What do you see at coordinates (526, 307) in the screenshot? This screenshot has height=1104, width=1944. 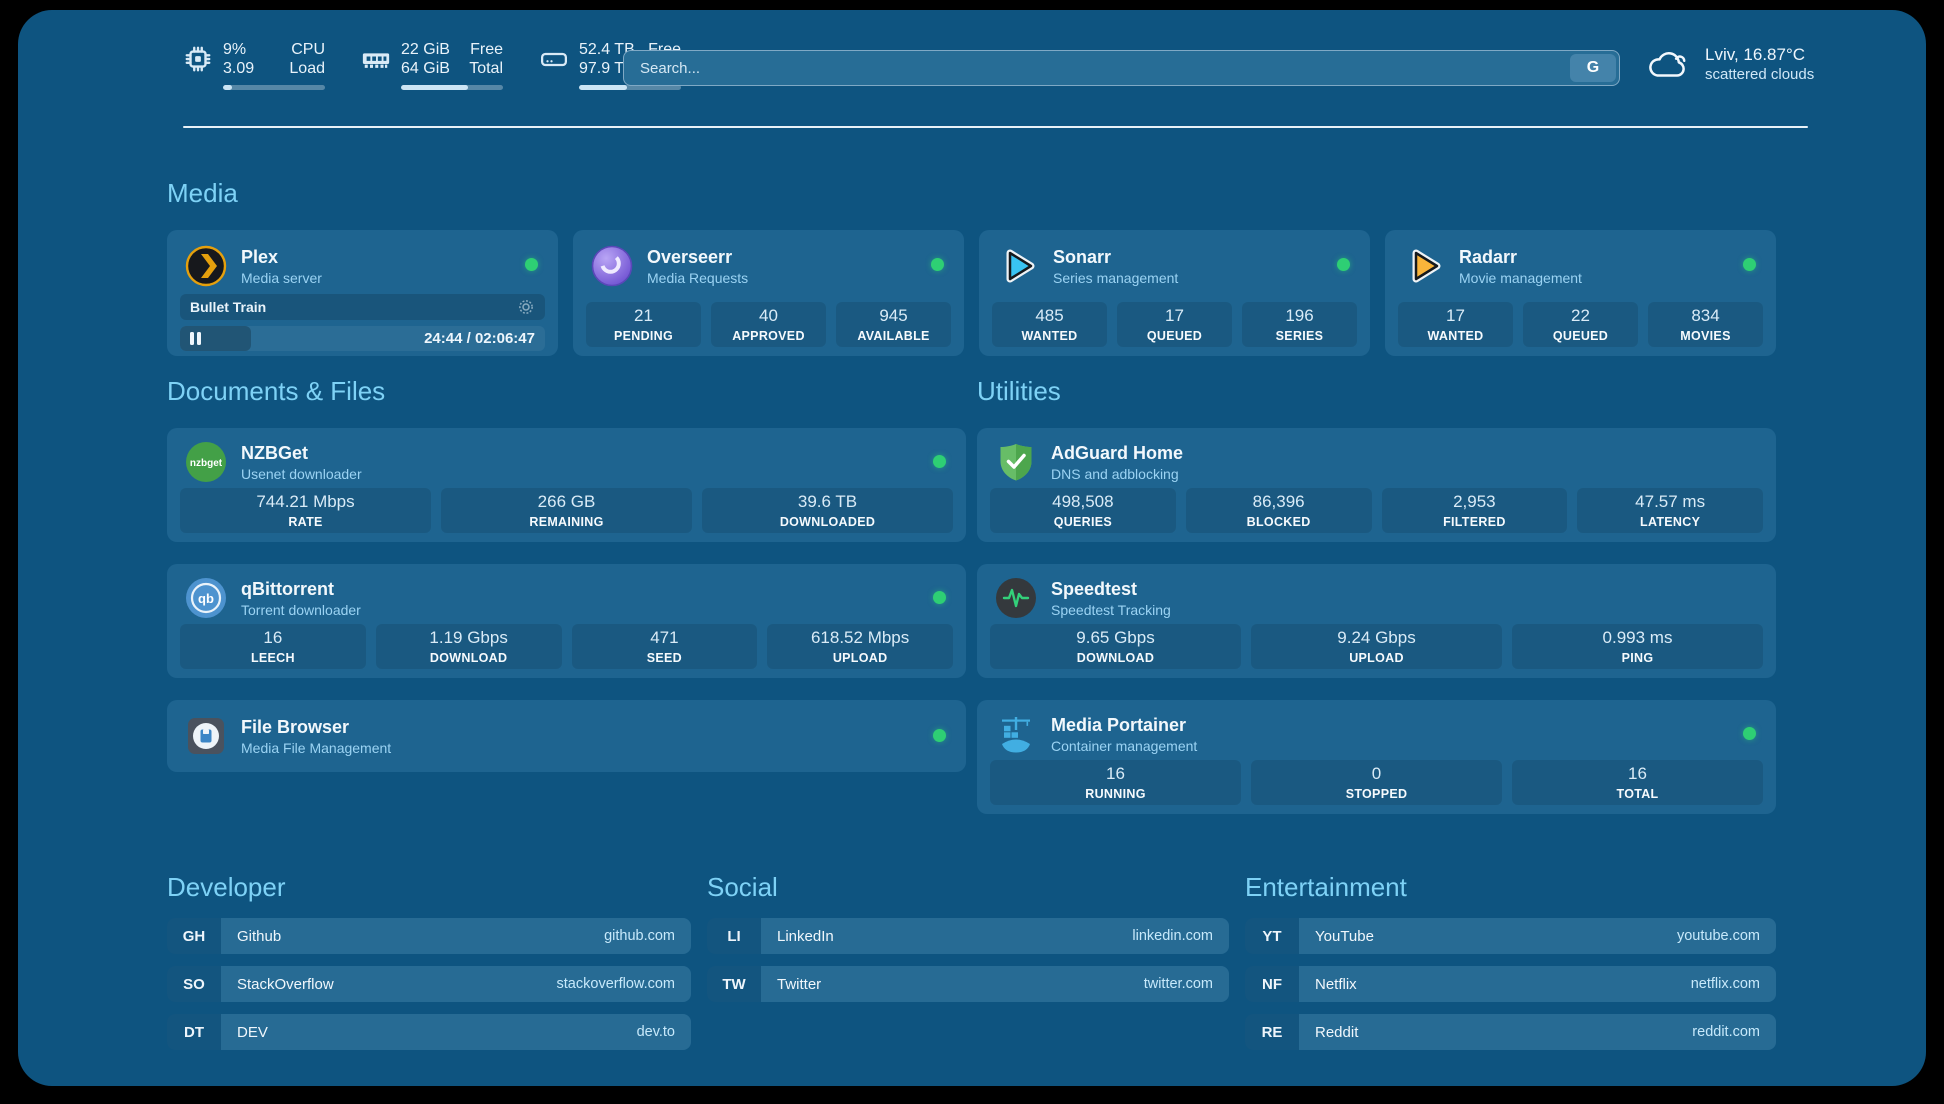 I see `gear-icon` at bounding box center [526, 307].